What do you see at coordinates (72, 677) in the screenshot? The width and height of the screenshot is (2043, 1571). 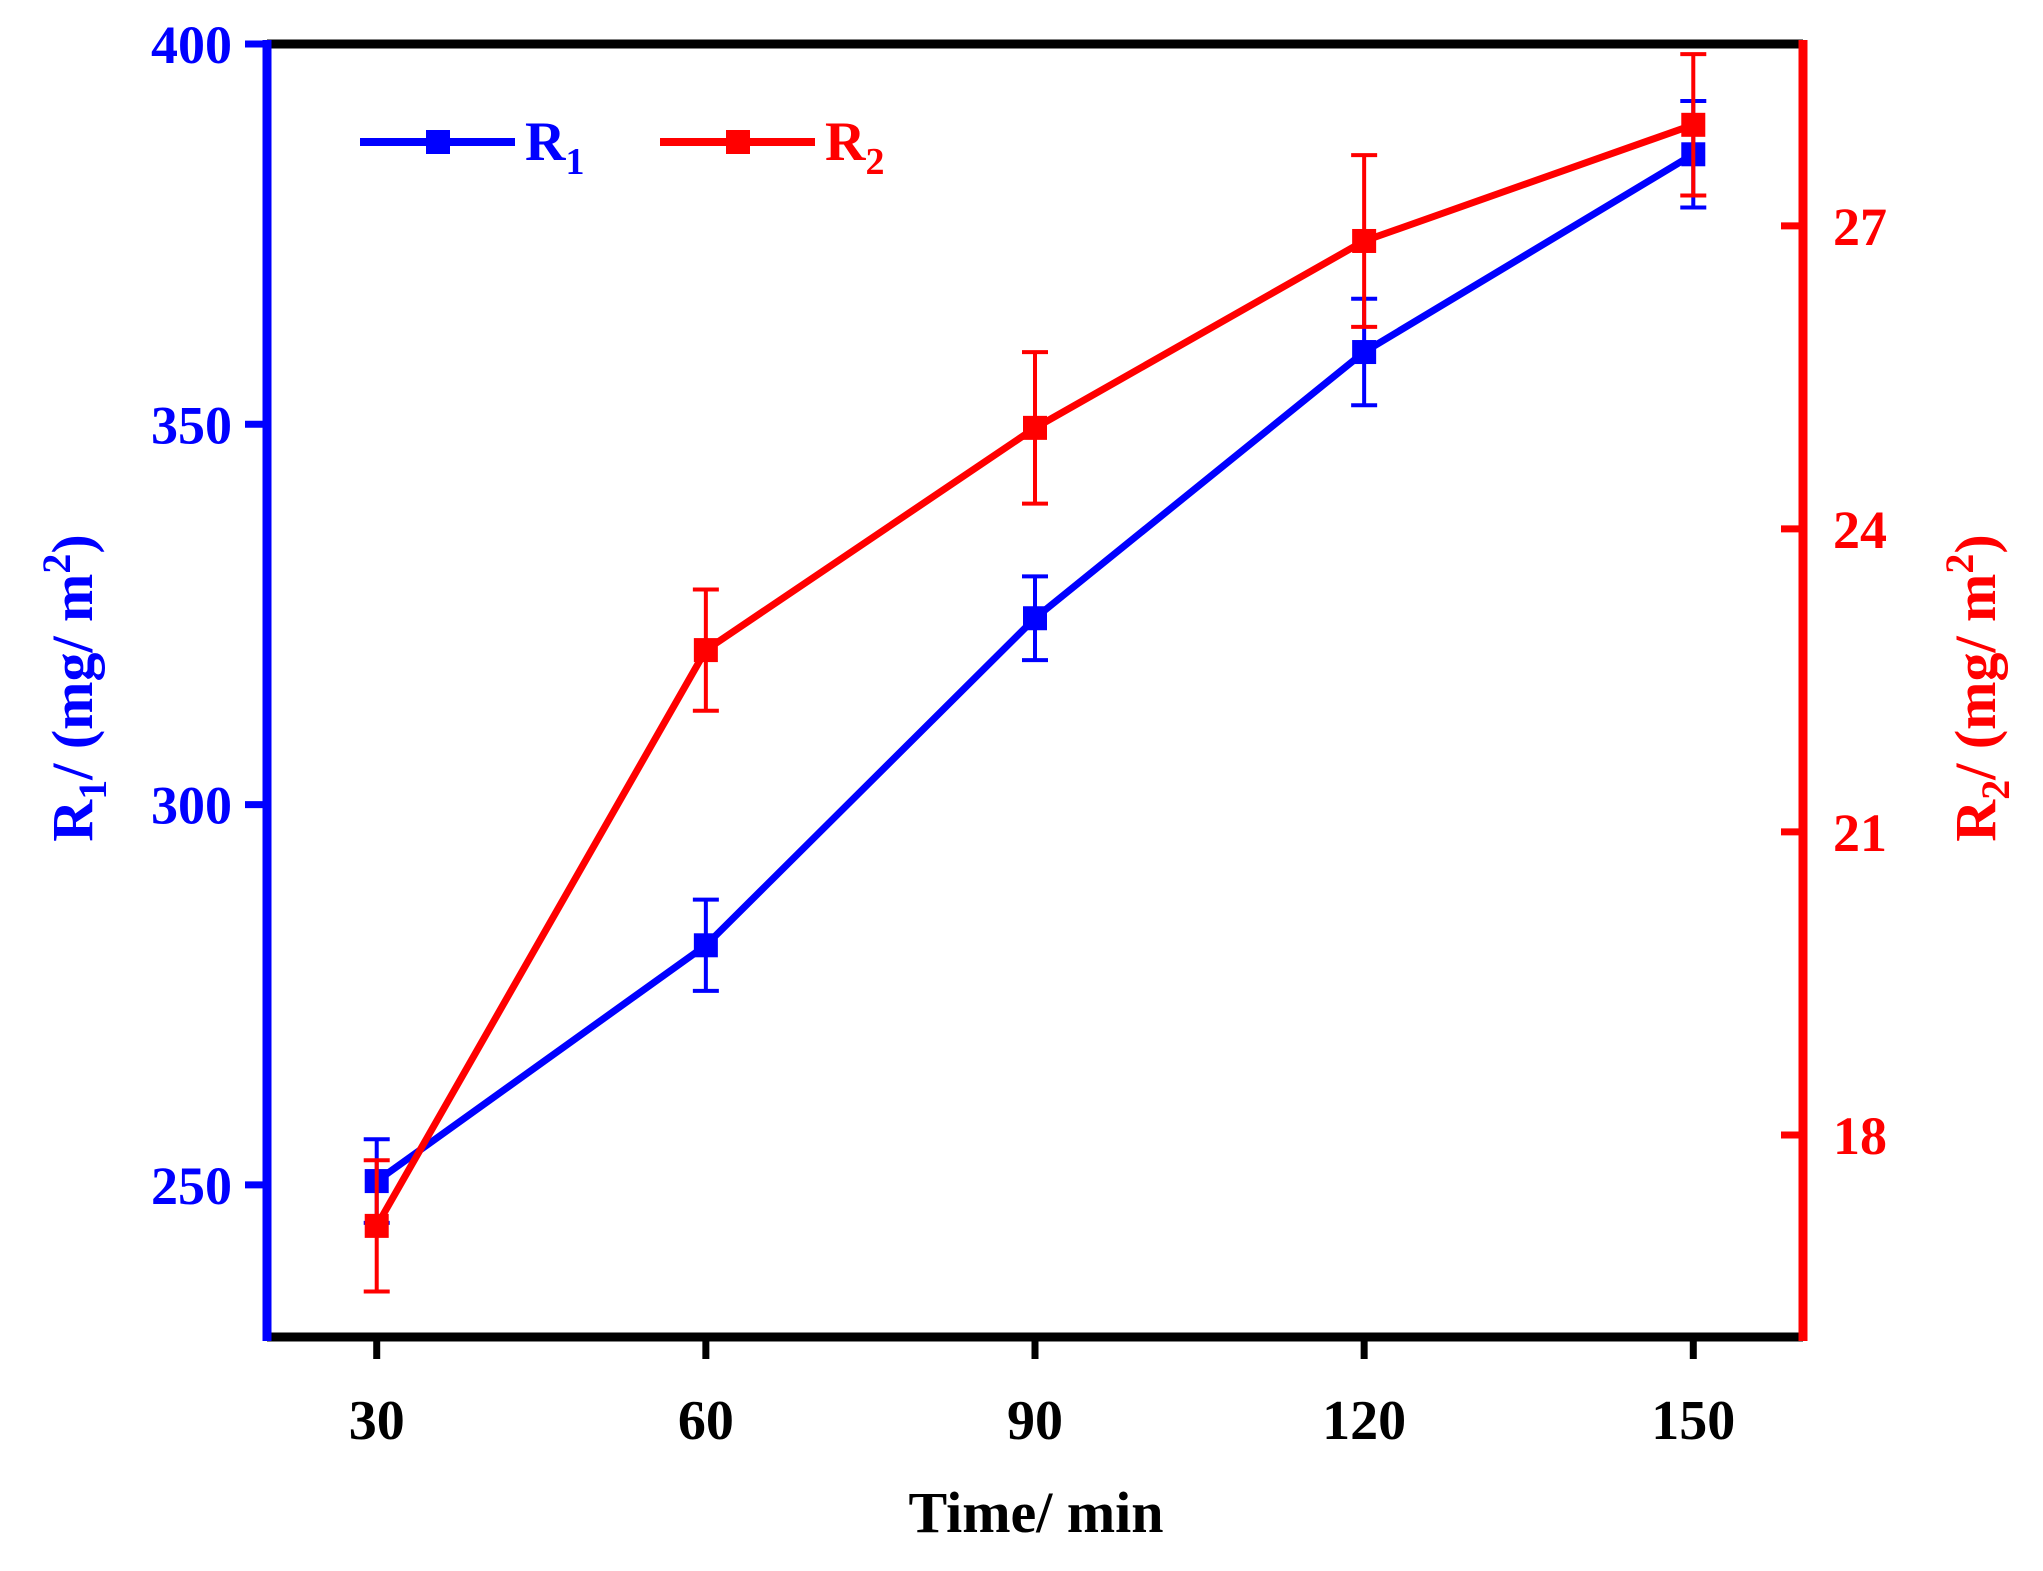 I see `left-y-label-unit: / (mg/ m` at bounding box center [72, 677].